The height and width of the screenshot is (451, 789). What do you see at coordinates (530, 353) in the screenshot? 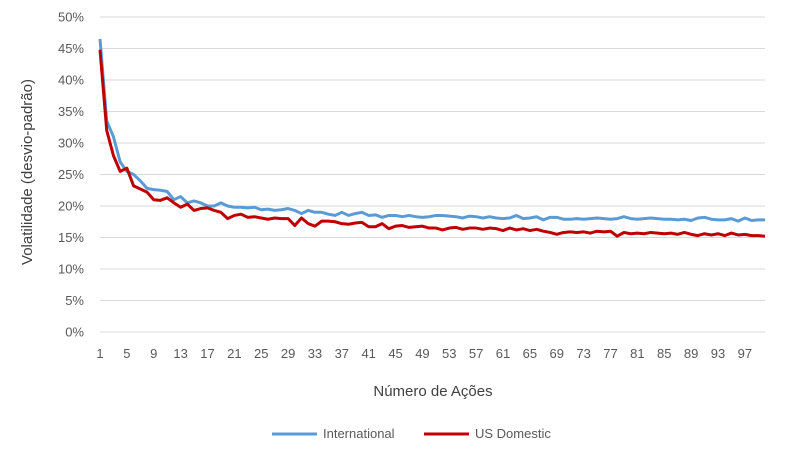
I see `x-tick-label: 65` at bounding box center [530, 353].